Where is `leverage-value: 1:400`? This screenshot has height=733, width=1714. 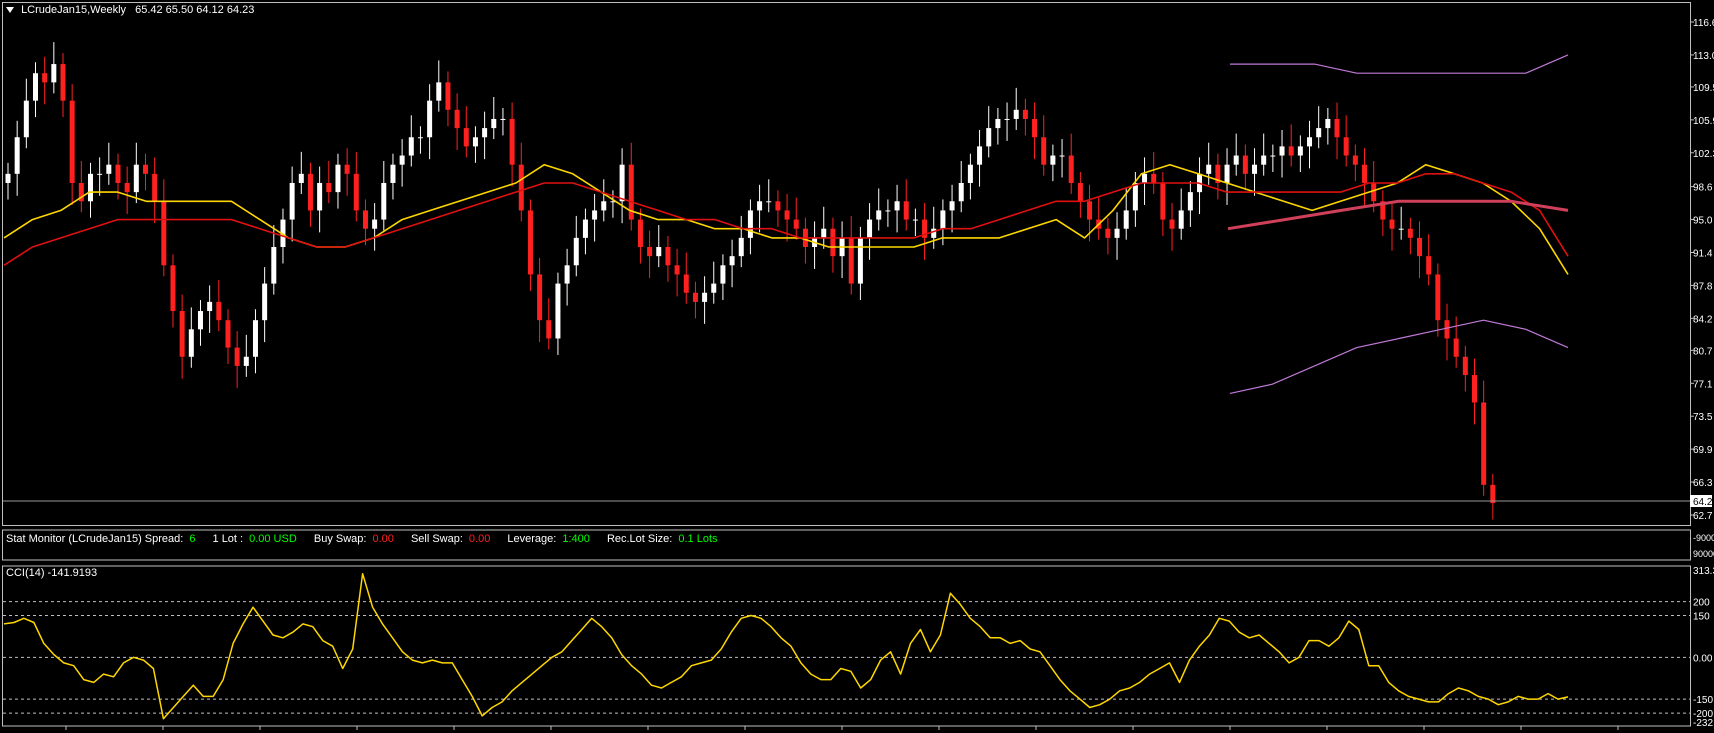 leverage-value: 1:400 is located at coordinates (576, 539).